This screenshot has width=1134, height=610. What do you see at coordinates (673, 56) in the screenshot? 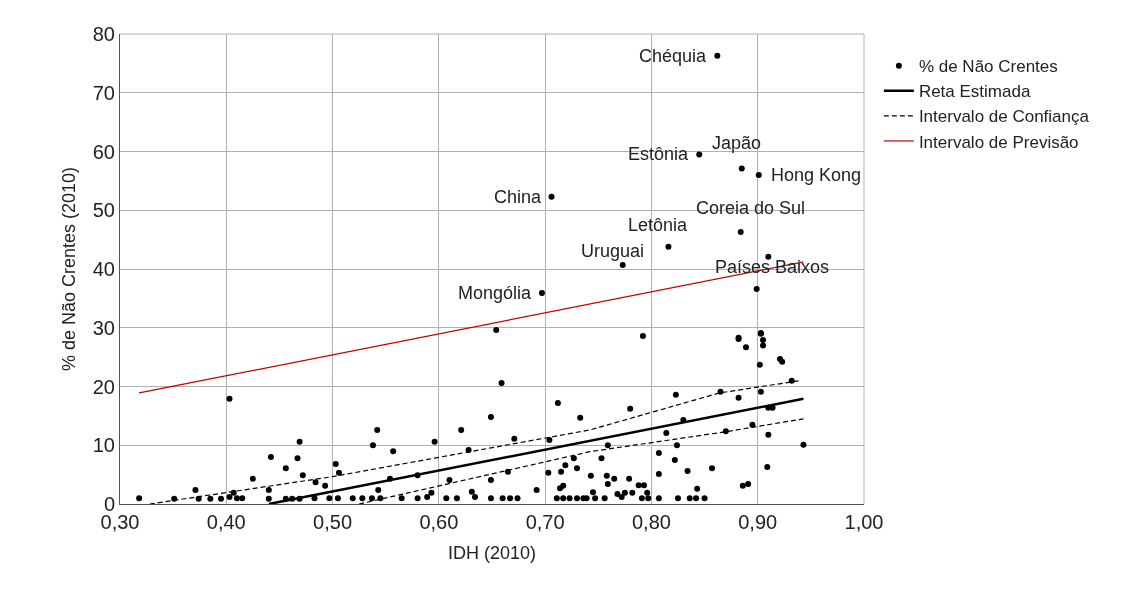
I see `annotation: Chéquia` at bounding box center [673, 56].